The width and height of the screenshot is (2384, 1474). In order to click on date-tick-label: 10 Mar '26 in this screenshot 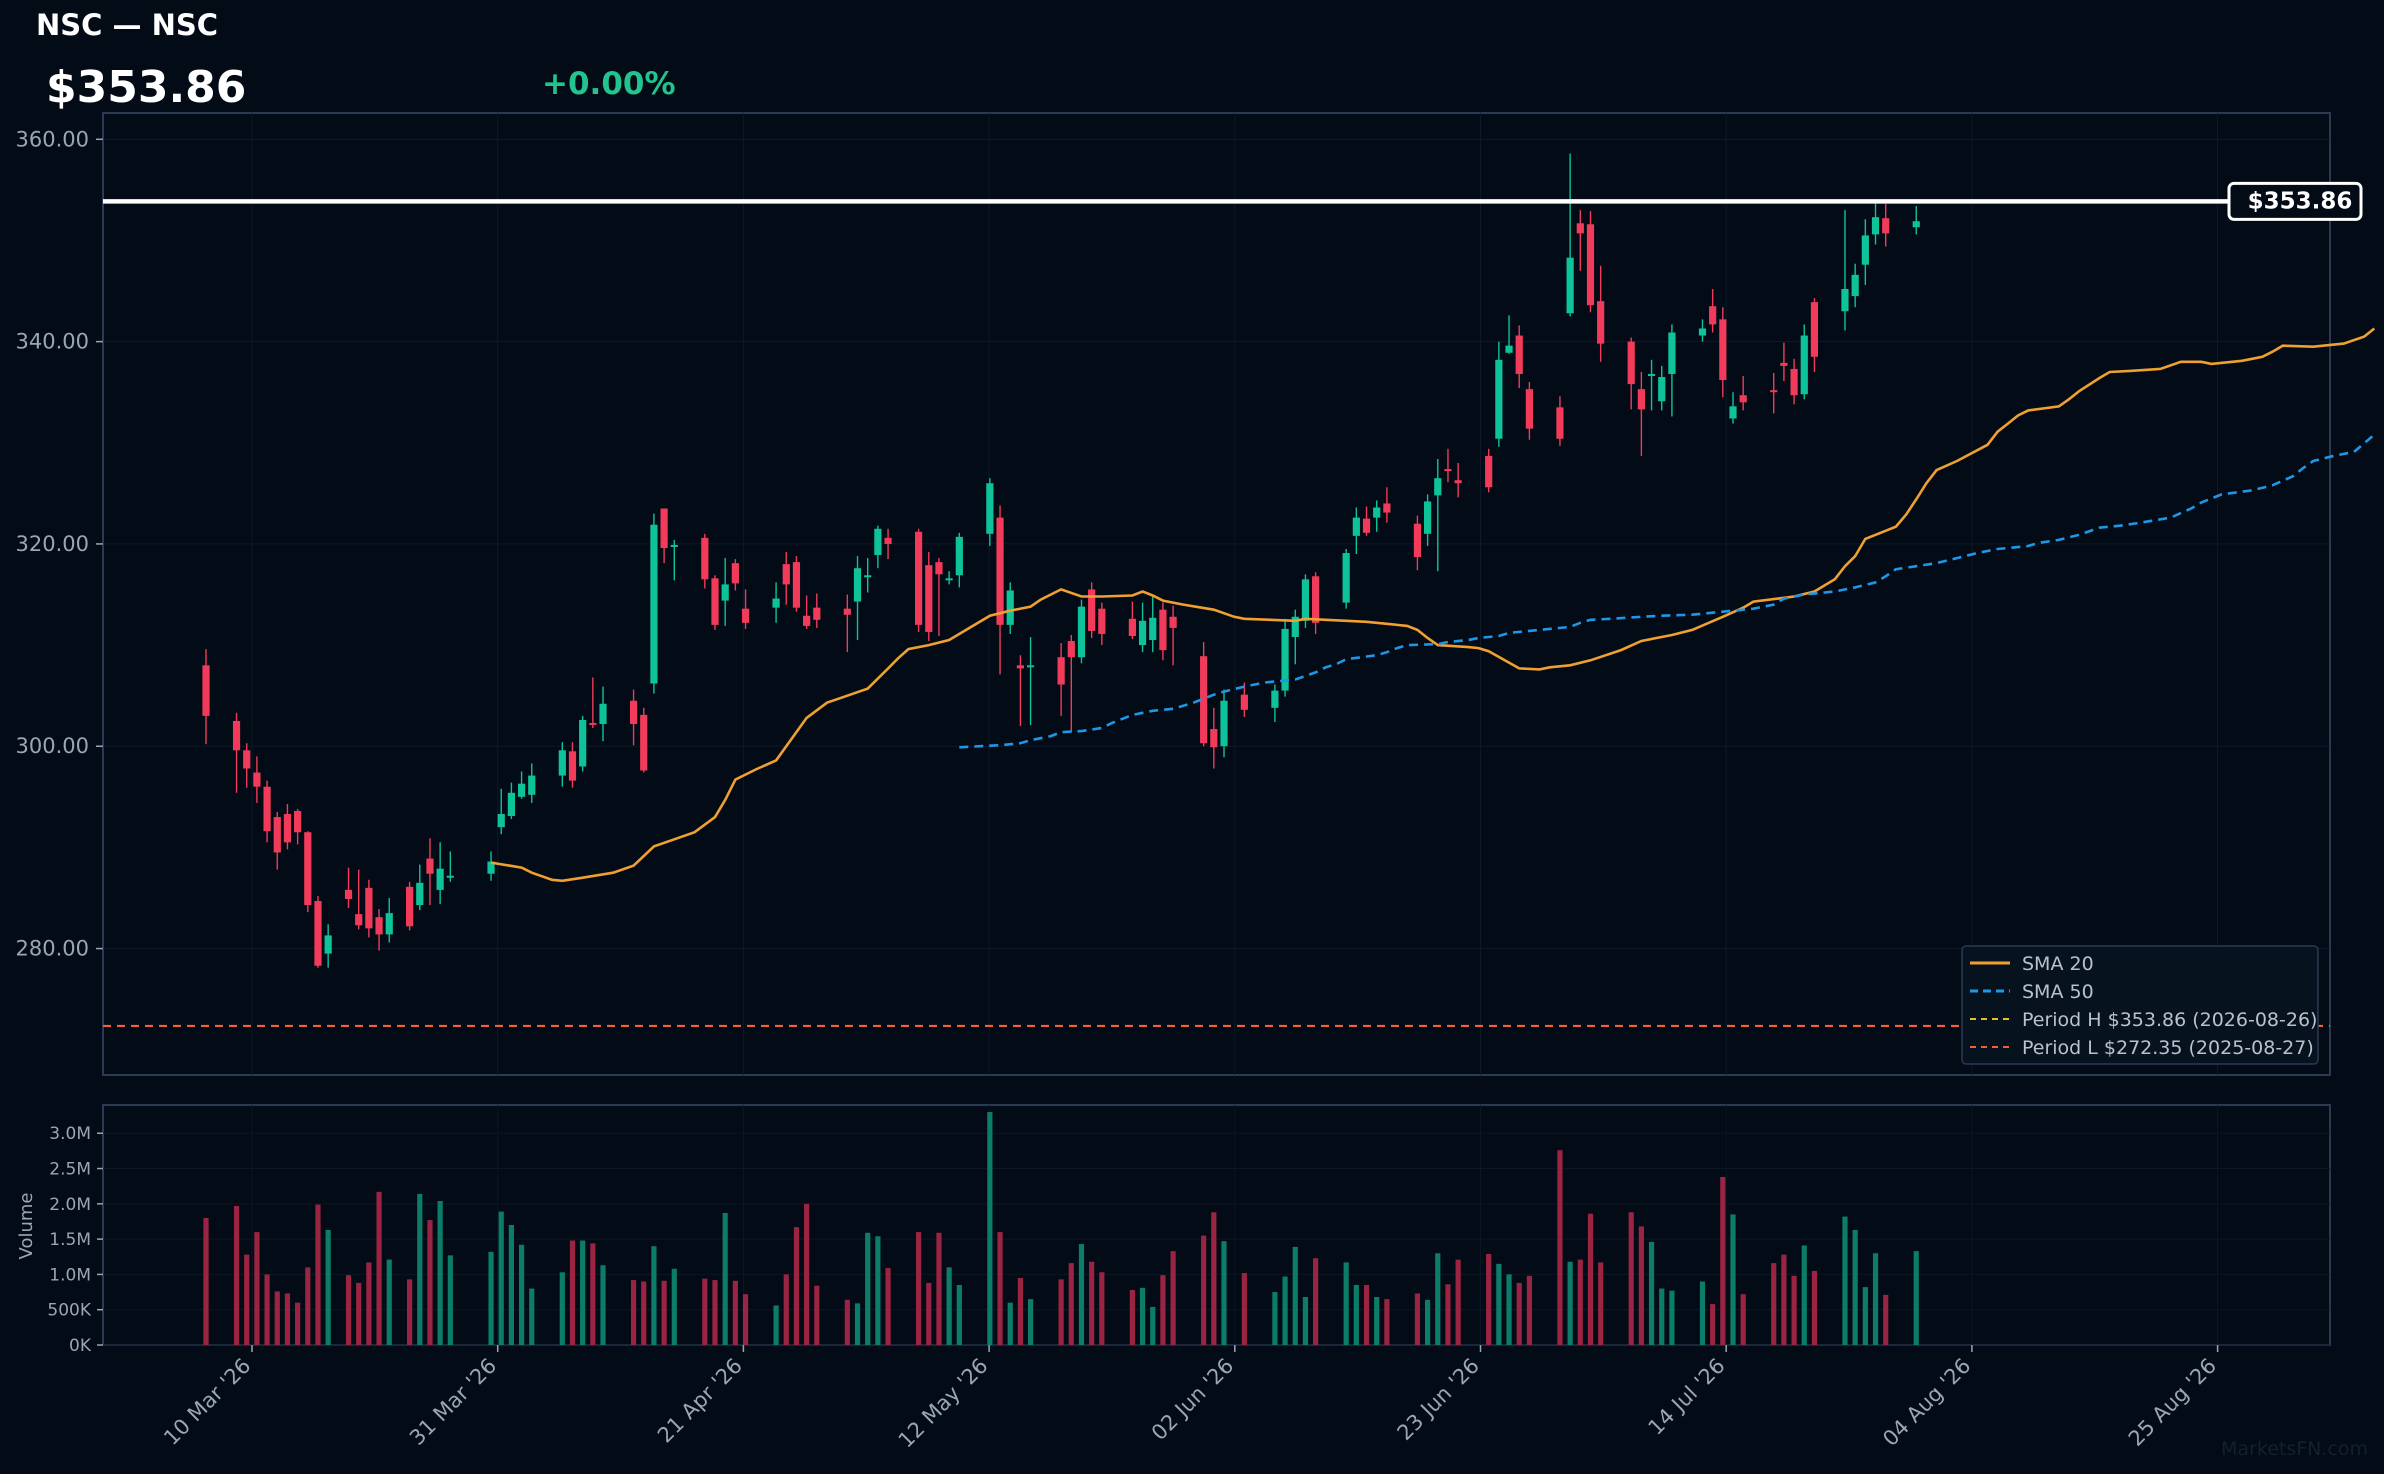, I will do `click(207, 1402)`.